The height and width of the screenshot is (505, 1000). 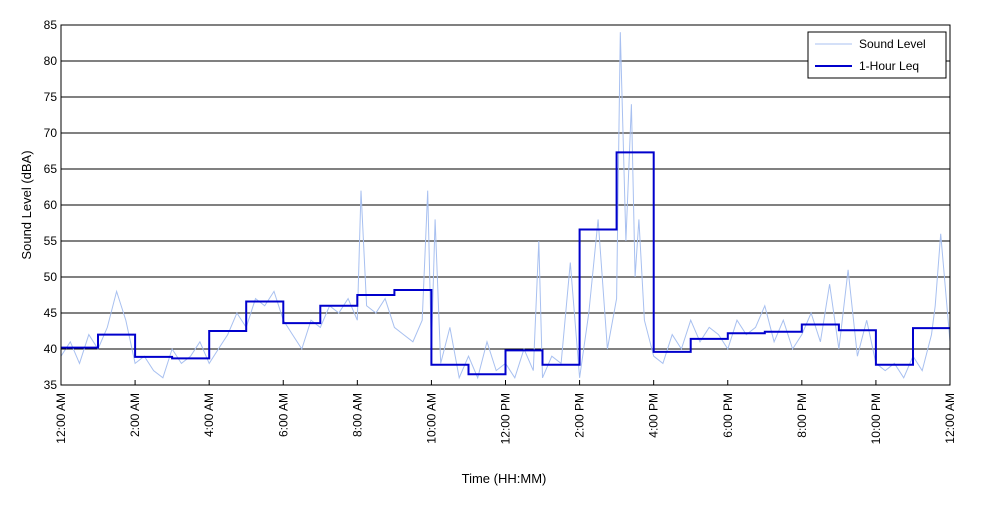 What do you see at coordinates (728, 415) in the screenshot?
I see `x-tick-label: 6:00 PM` at bounding box center [728, 415].